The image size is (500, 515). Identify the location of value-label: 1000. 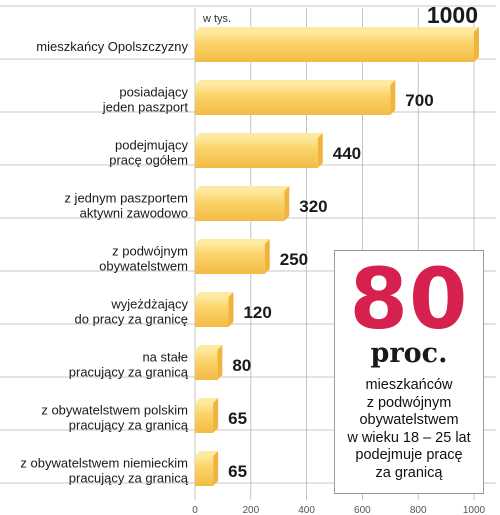
(452, 15).